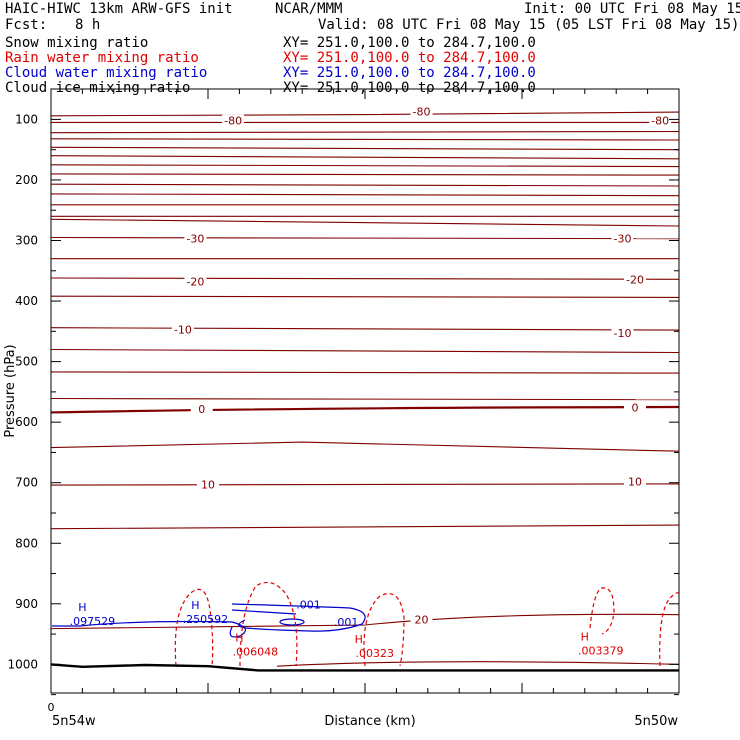 This screenshot has height=740, width=740. I want to click on y-tick-label: 500, so click(26, 362).